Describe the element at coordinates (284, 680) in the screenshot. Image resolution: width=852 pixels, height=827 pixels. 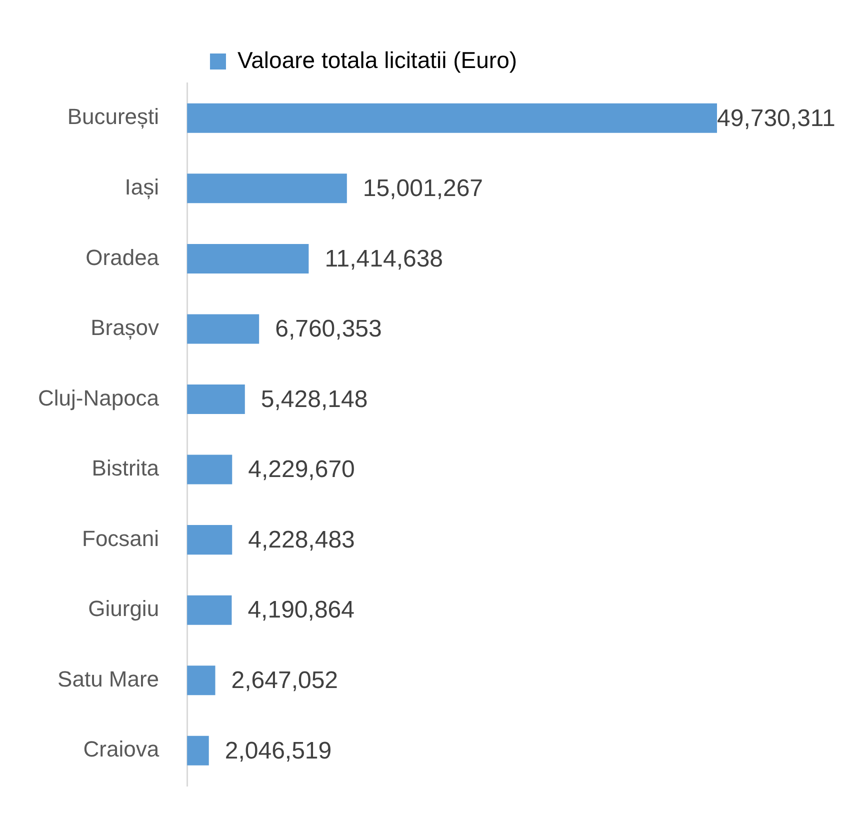
I see `data-label: 2,647,052` at that location.